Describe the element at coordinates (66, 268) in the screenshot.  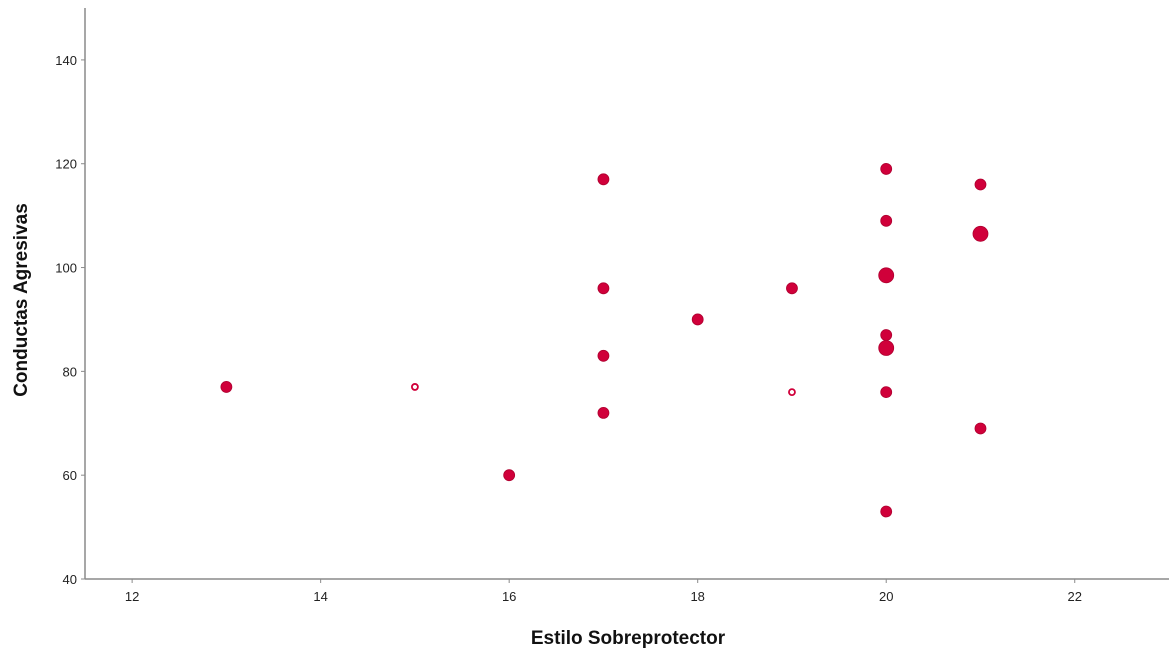
I see `y-tick-label: 100` at that location.